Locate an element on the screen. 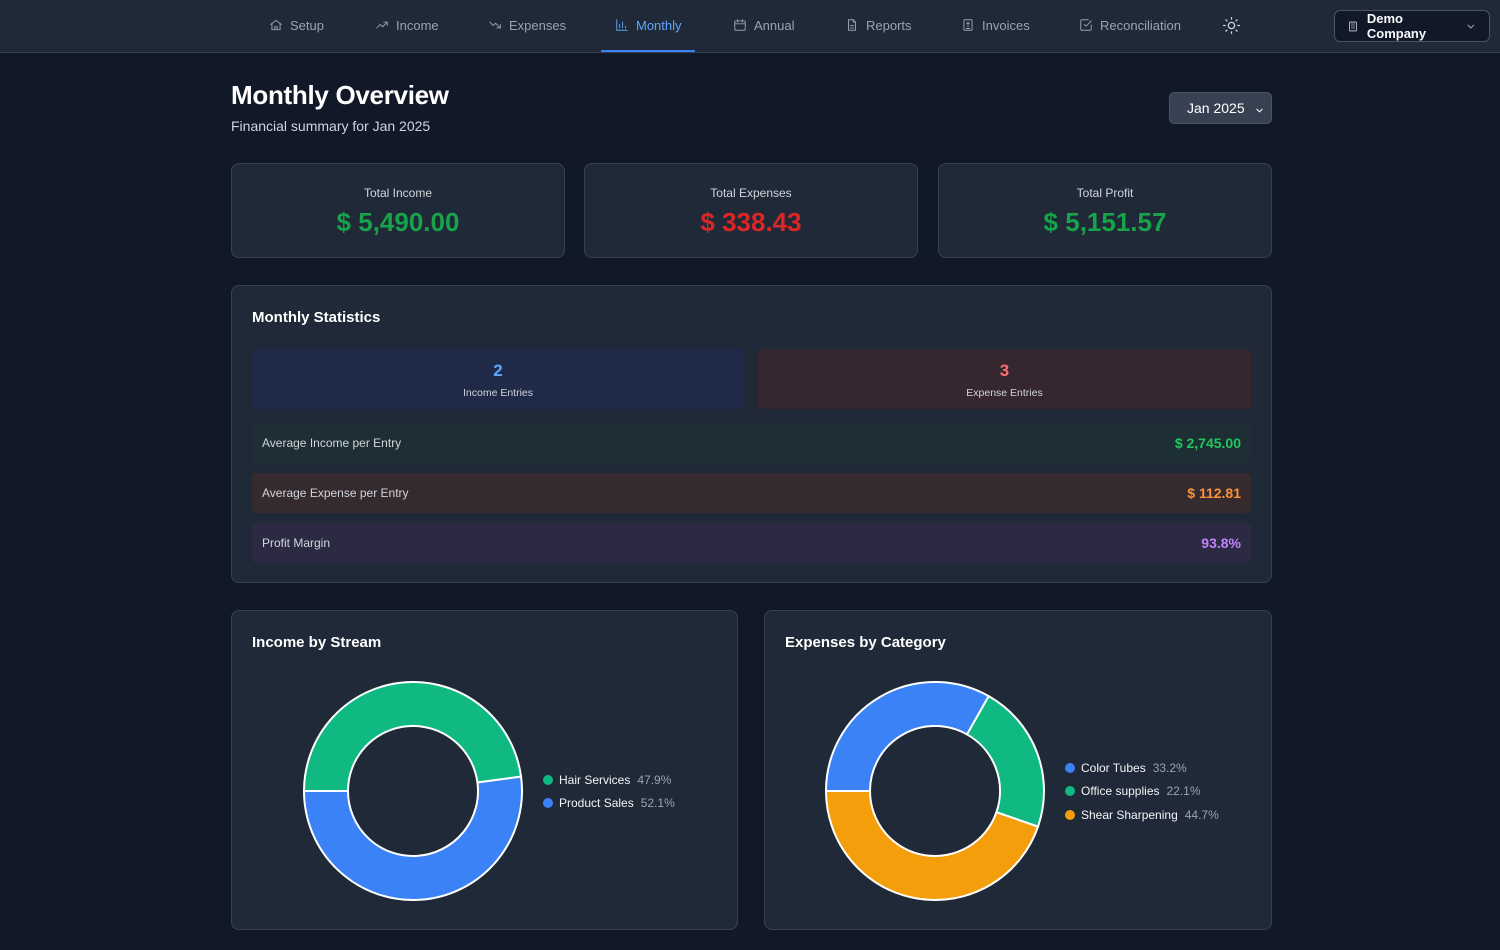 The image size is (1500, 950). nav-reports: Reports is located at coordinates (878, 25).